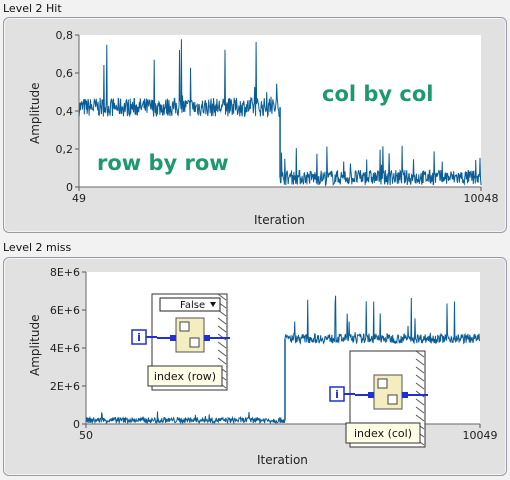 This screenshot has height=480, width=510. I want to click on chevron-down-icon, so click(213, 304).